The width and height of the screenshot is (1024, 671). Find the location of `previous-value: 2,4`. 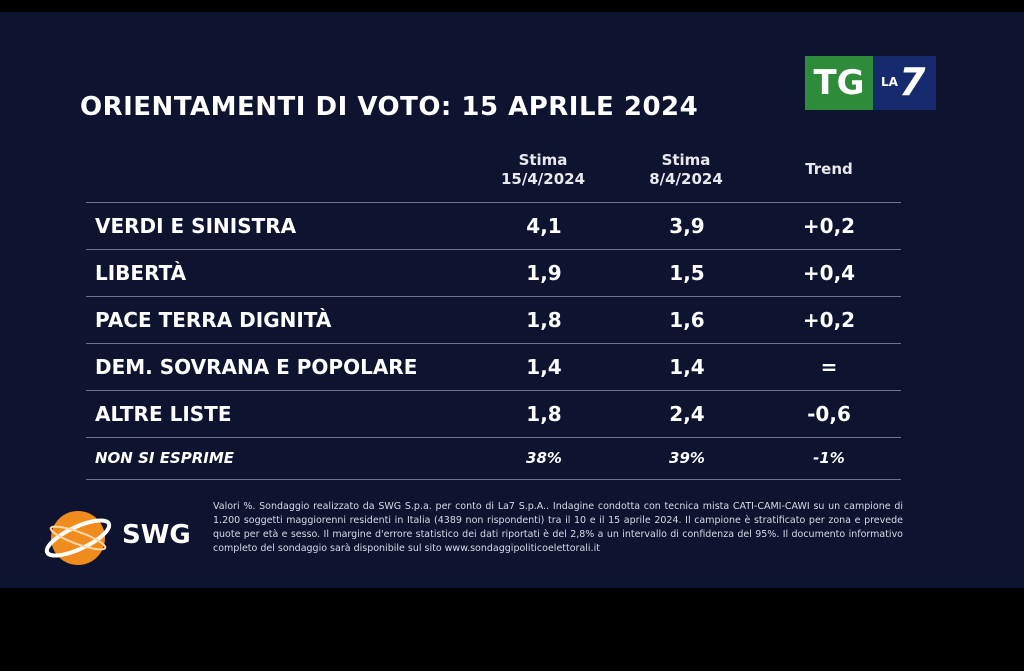

previous-value: 2,4 is located at coordinates (687, 414).